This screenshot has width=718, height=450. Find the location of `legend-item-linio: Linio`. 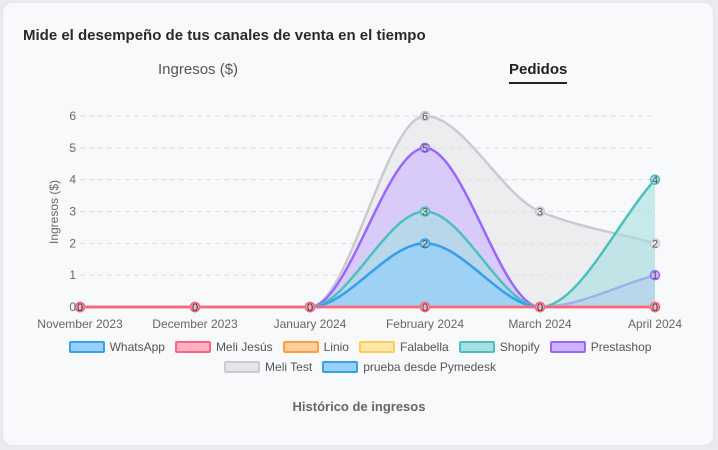

legend-item-linio: Linio is located at coordinates (315, 347).